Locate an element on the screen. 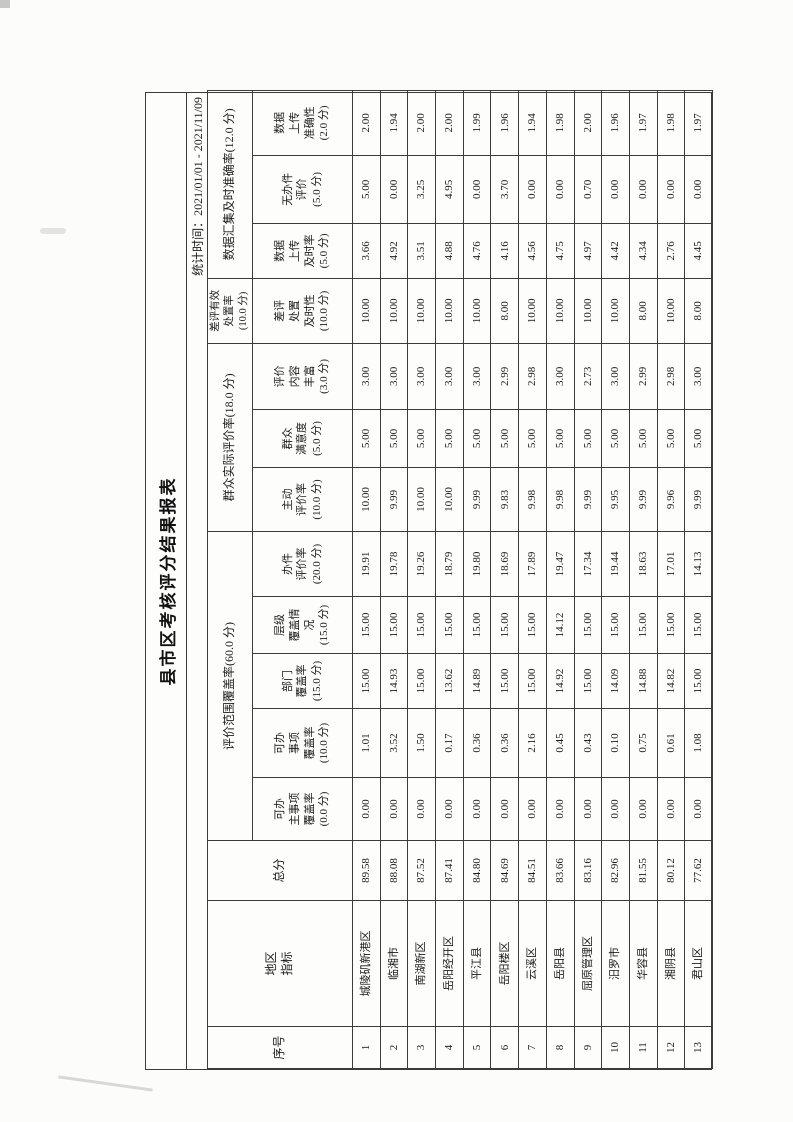  cell-region: 屈原管理区 is located at coordinates (588, 963).